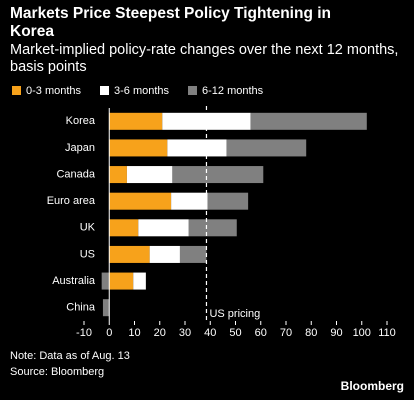 The image size is (414, 400). What do you see at coordinates (87, 254) in the screenshot?
I see `y-tick-label: US` at bounding box center [87, 254].